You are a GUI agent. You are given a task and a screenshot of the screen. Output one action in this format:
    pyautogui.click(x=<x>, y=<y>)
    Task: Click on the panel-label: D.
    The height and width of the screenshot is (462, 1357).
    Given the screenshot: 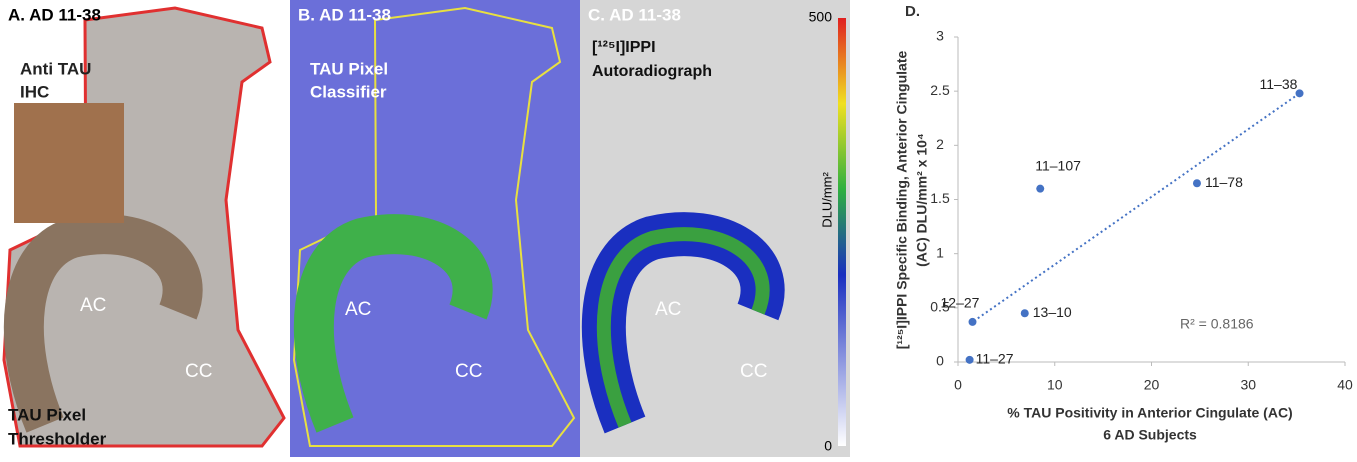 What is the action you would take?
    pyautogui.click(x=912, y=11)
    